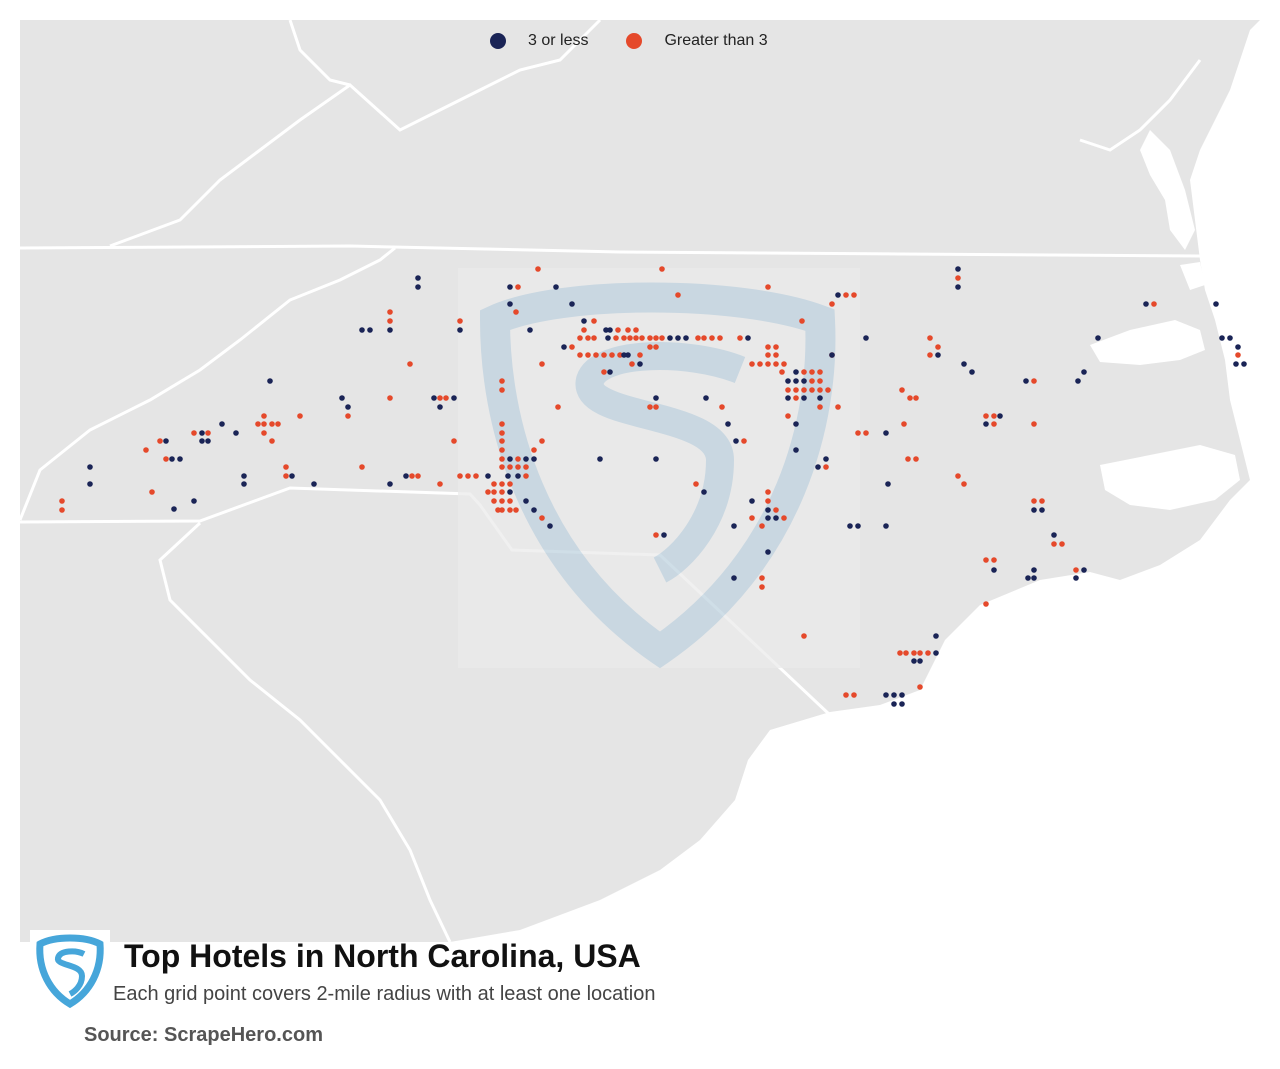 Image resolution: width=1280 pixels, height=1069 pixels. Describe the element at coordinates (382, 956) in the screenshot. I see `map-title: Top Hotels in North Carolina, USA` at that location.